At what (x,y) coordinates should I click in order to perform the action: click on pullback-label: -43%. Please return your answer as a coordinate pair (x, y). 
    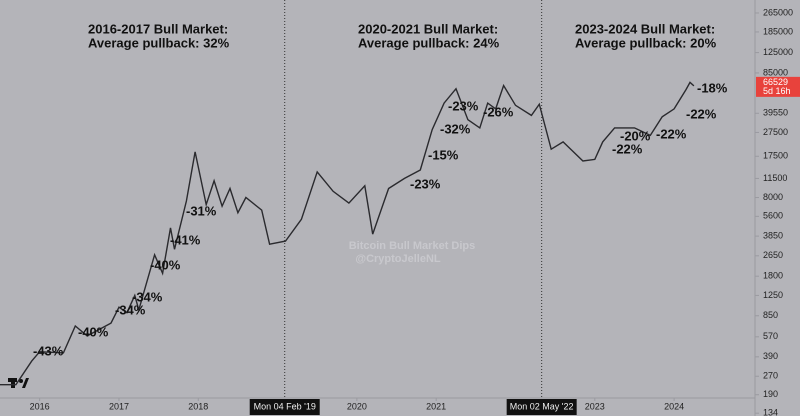
    Looking at the image, I should click on (48, 350).